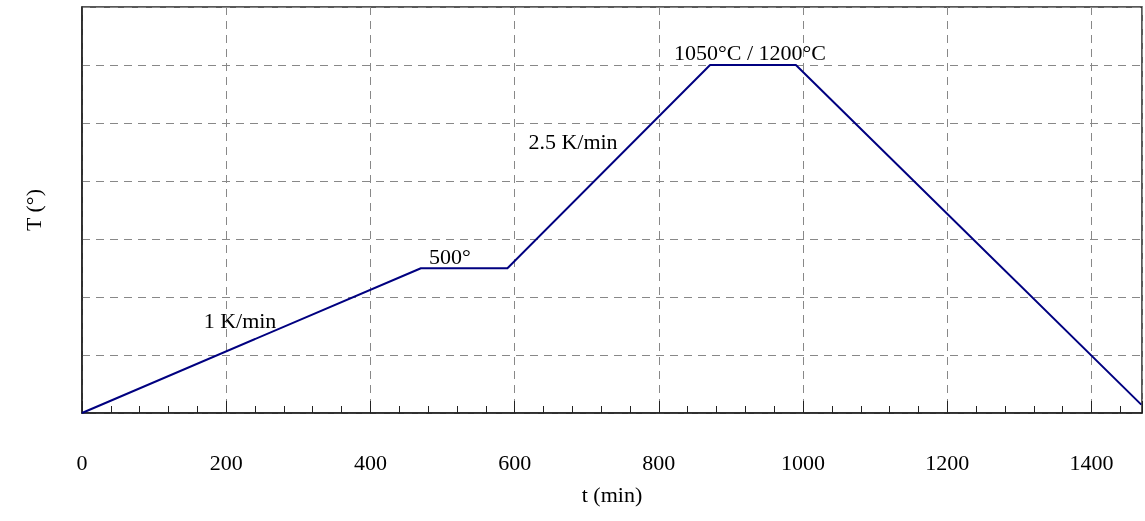 Image resolution: width=1145 pixels, height=521 pixels. What do you see at coordinates (803, 462) in the screenshot?
I see `x-tick-label: 1000` at bounding box center [803, 462].